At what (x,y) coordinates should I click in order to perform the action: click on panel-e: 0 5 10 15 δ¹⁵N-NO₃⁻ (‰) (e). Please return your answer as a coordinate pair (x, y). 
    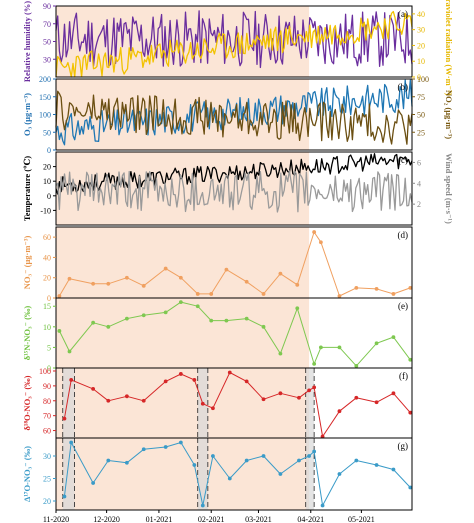
    Looking at the image, I should click on (217, 335).